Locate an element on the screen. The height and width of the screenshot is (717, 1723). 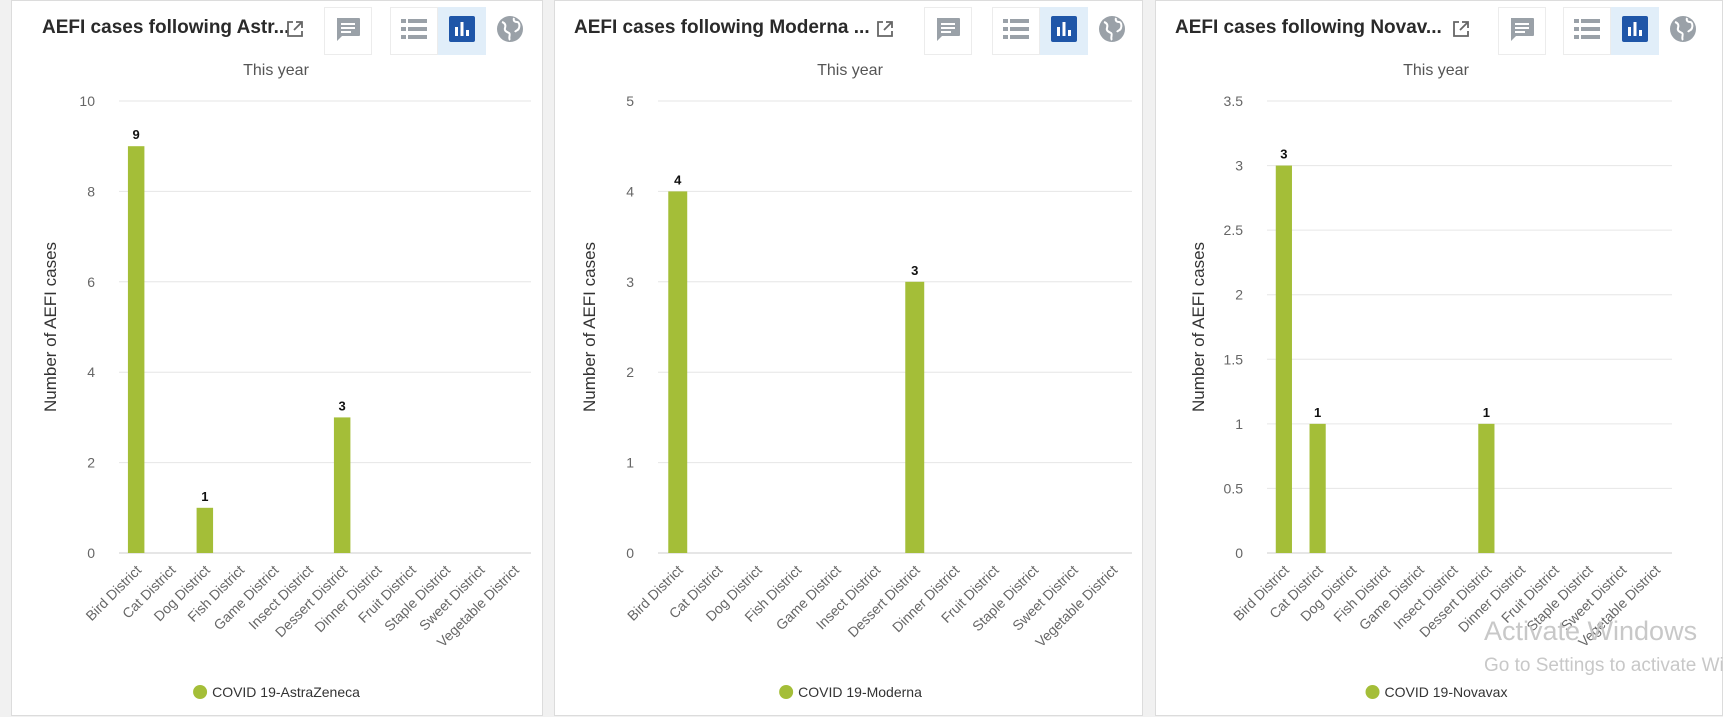
legend-label: COVID 19-Moderna is located at coordinates (860, 692).